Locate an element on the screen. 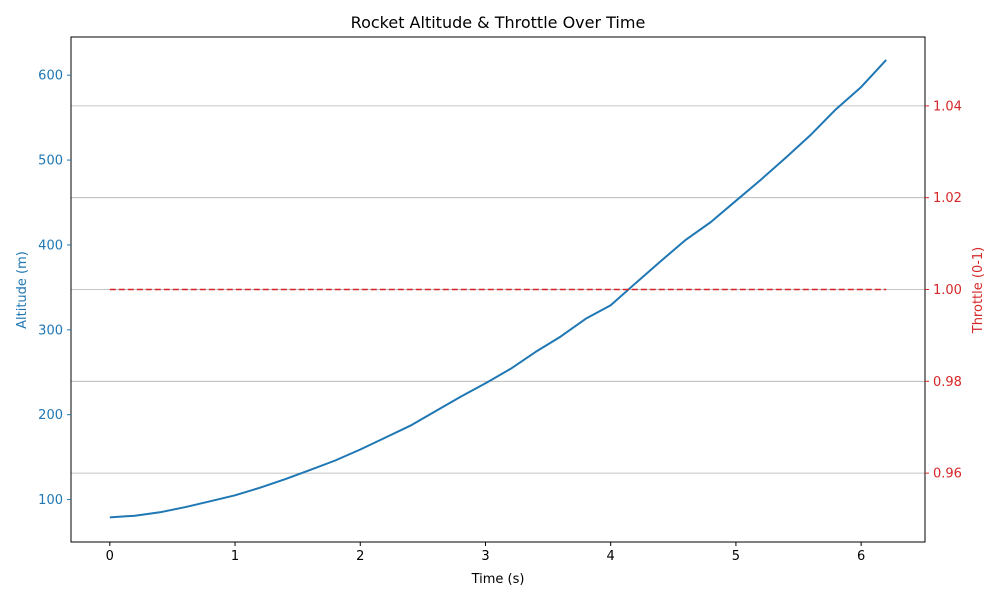  x-tick-label-0: 0 is located at coordinates (110, 556).